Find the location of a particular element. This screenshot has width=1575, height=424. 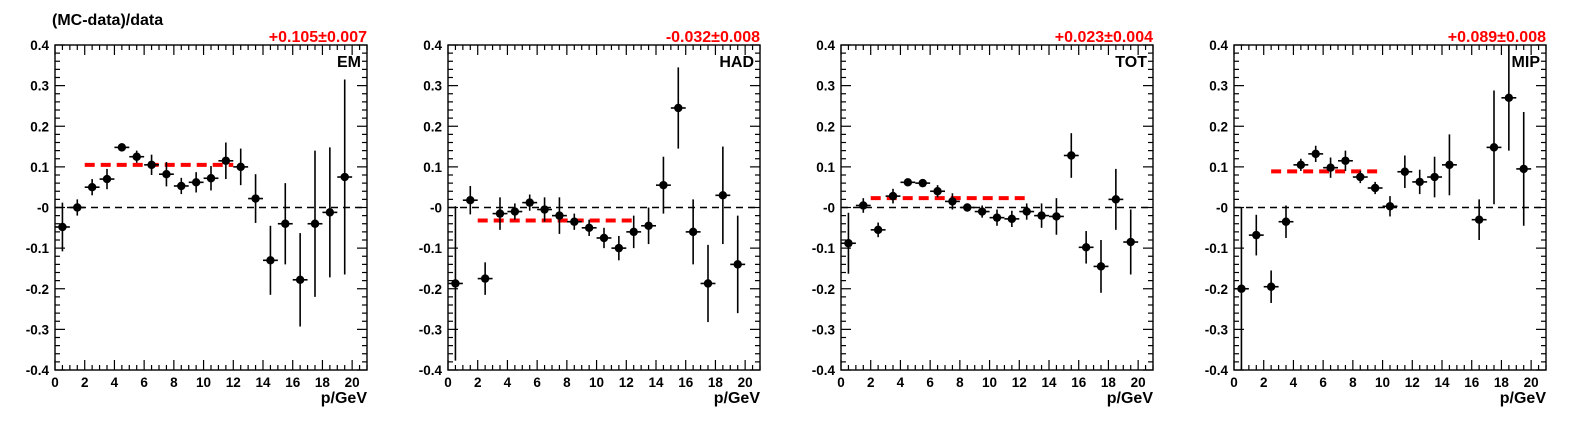

panel-3-ytick-label: -0.2 is located at coordinates (823, 289).